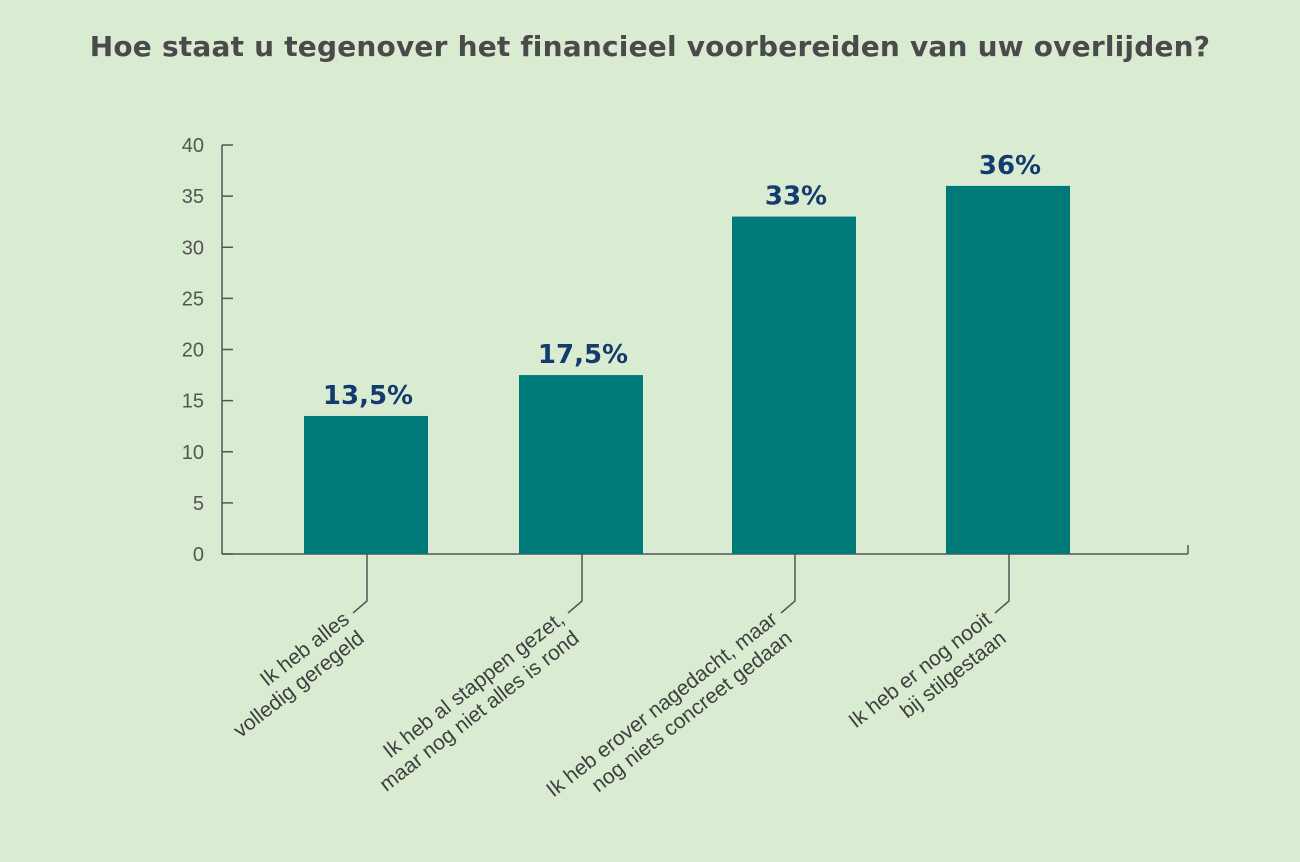 Image resolution: width=1300 pixels, height=862 pixels. I want to click on y-tick-label: 40, so click(193, 146).